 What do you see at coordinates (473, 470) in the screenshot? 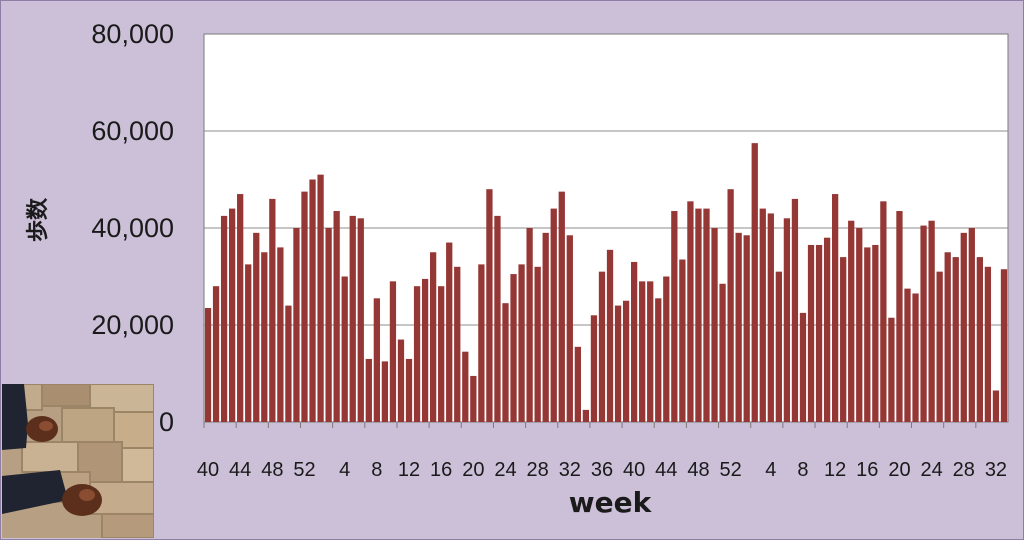
I see `x-tick-label: 20` at bounding box center [473, 470].